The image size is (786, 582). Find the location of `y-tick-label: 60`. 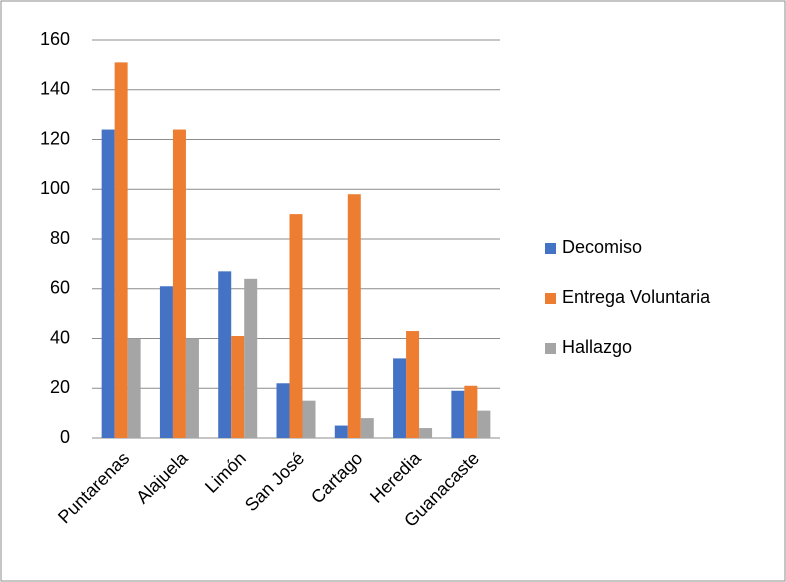

y-tick-label: 60 is located at coordinates (60, 288).